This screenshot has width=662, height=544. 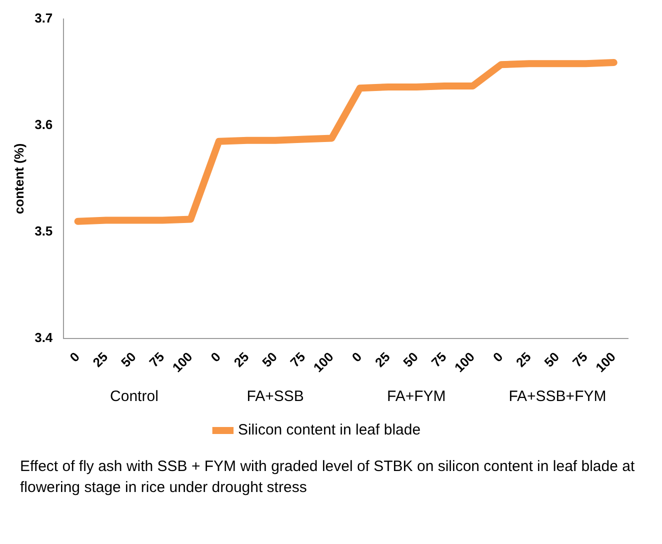 I want to click on text: Effect of fly ash with SSB + FYM with graded level of STBK on silicon content in leaf blade at flowering stage in rice under drought stress, so click(x=328, y=477).